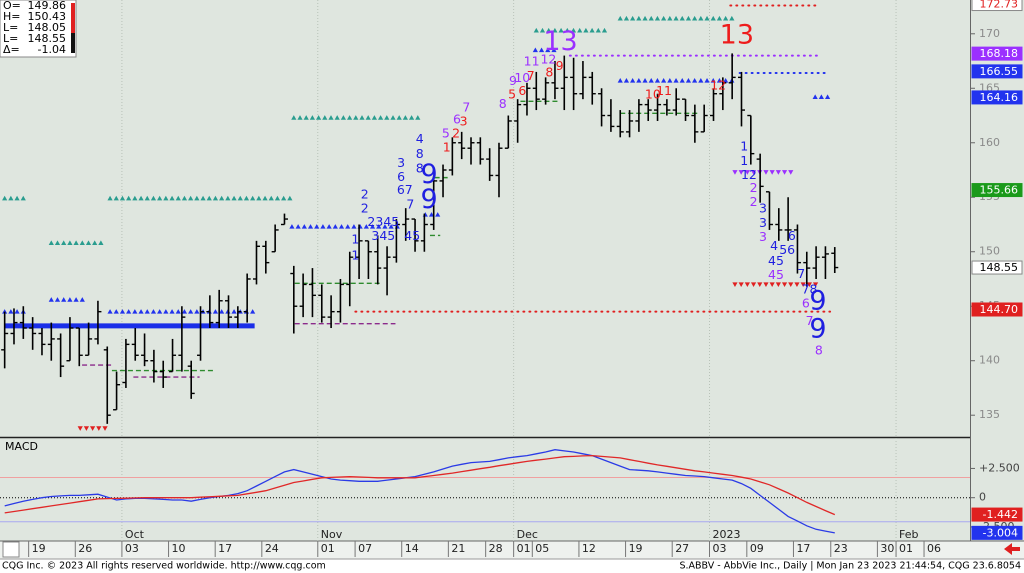 Image resolution: width=1024 pixels, height=573 pixels. Describe the element at coordinates (272, 548) in the screenshot. I see `x-tick-label: 24` at that location.